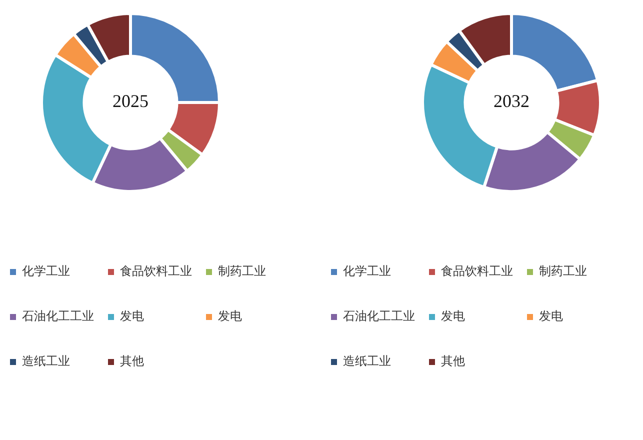  What do you see at coordinates (130, 101) in the screenshot?
I see `text: 2025` at bounding box center [130, 101].